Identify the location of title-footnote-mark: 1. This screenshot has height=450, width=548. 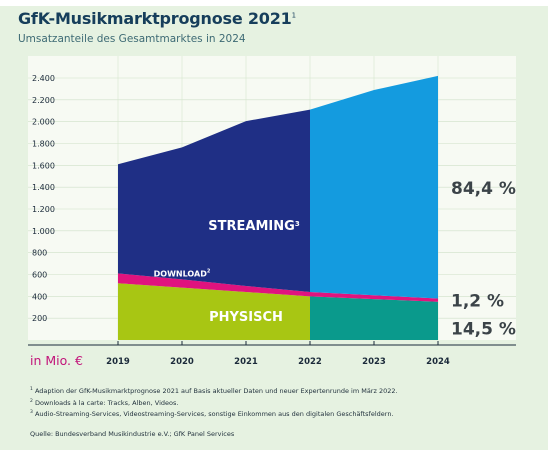
(293, 15).